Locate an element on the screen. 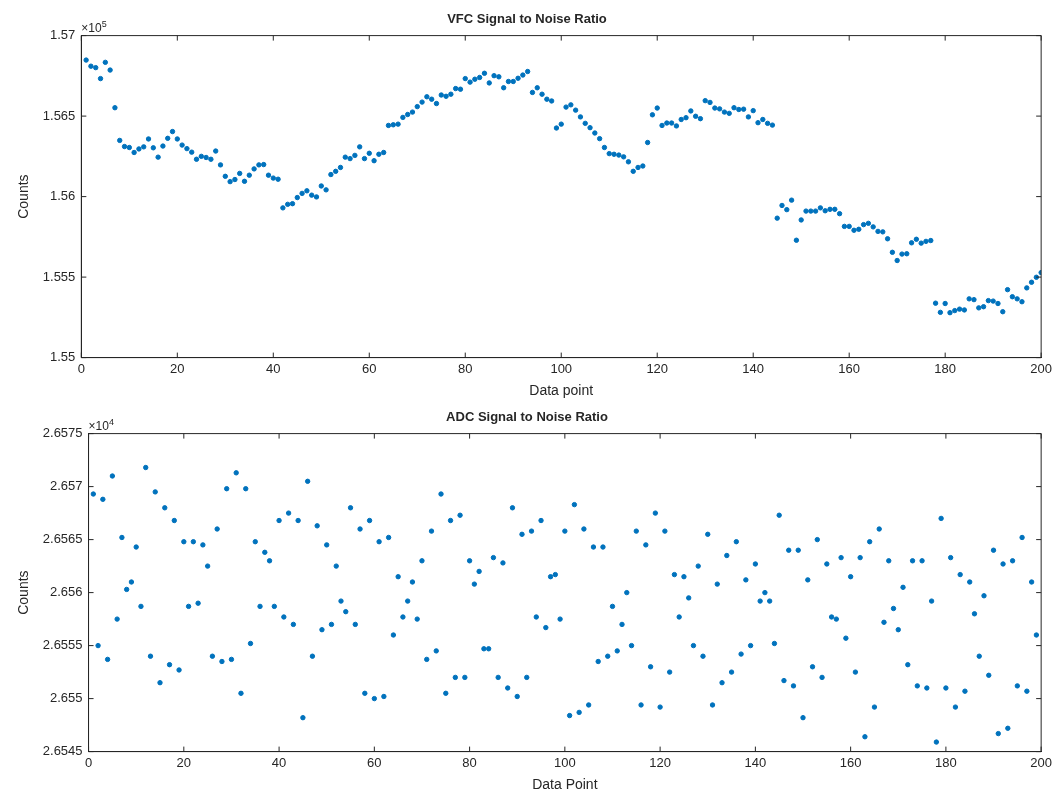 Image resolution: width=1064 pixels, height=808 pixels. y-tick-label: 1.55 is located at coordinates (63, 357).